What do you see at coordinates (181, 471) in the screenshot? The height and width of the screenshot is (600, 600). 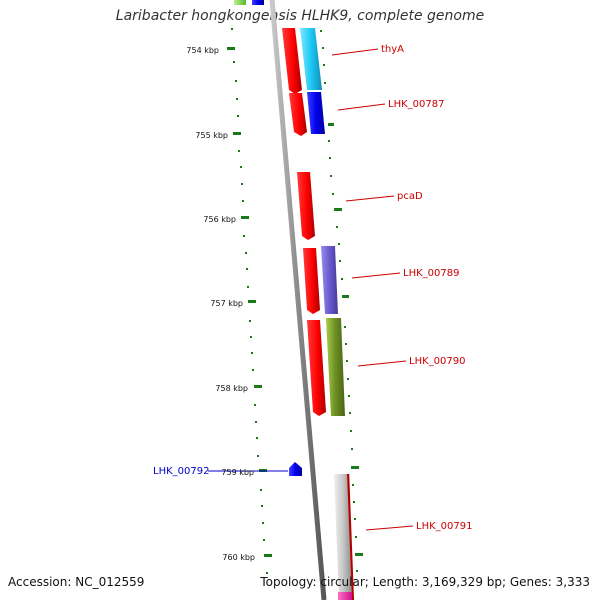 I see `gene-label-LHK_00792: LHK_00792` at bounding box center [181, 471].